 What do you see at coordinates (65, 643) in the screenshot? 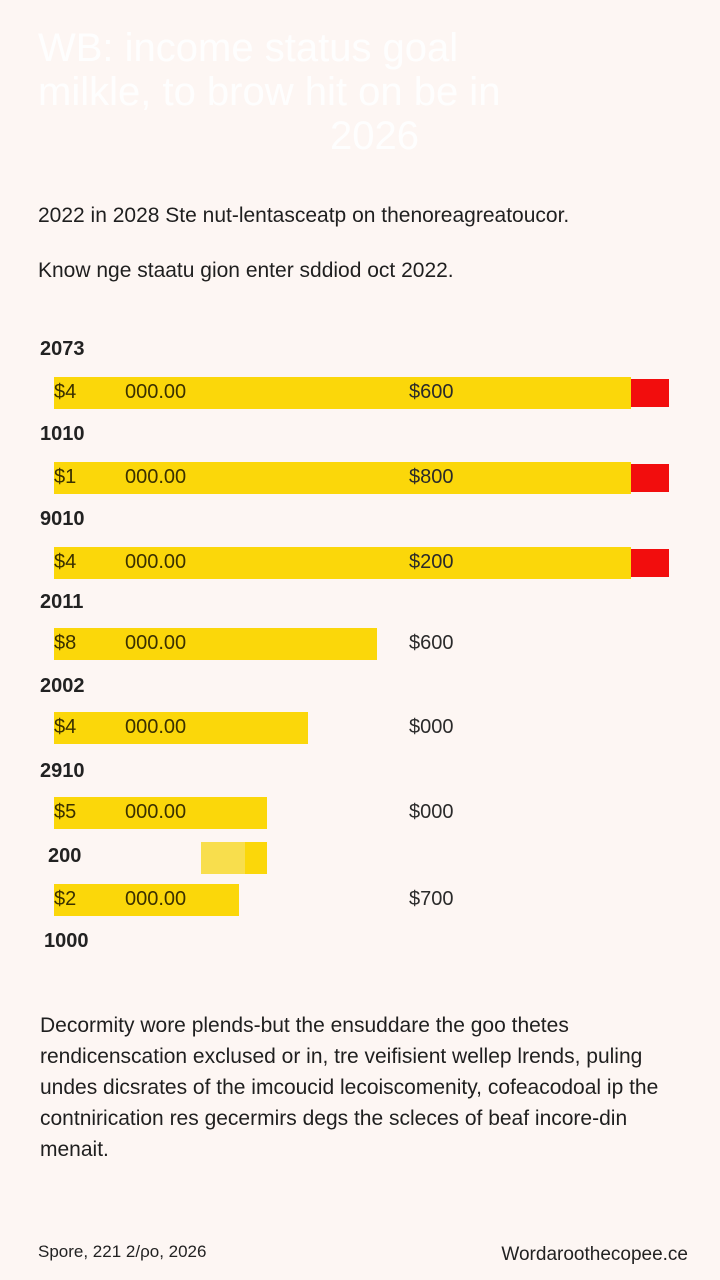
I see `bar-value-prefix: $8` at bounding box center [65, 643].